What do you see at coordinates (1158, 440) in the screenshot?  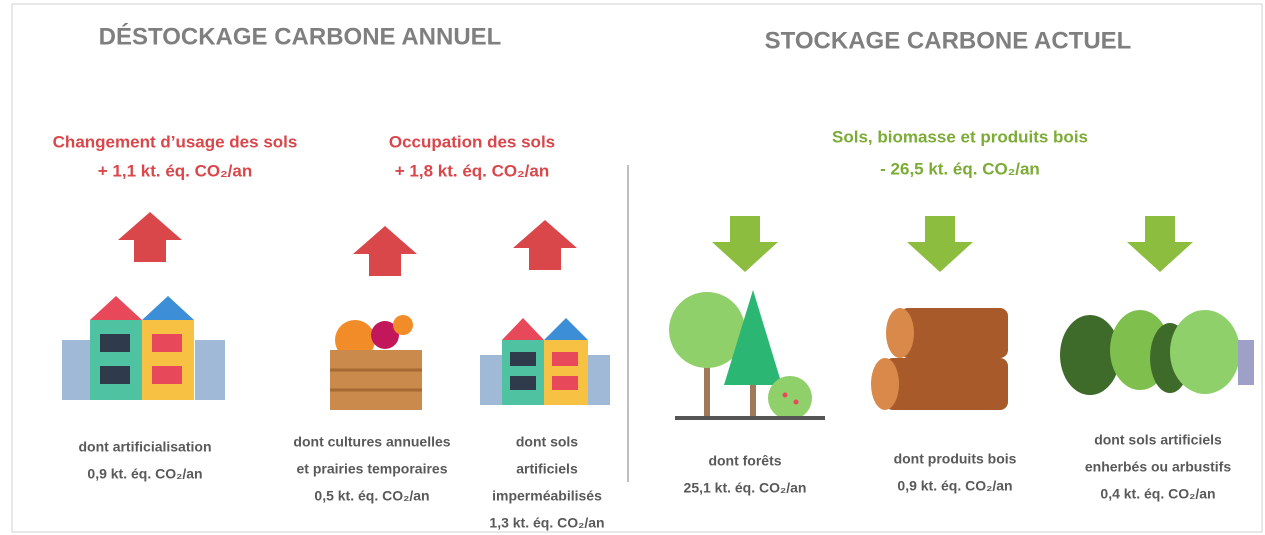 I see `caption-line: dont sols artificiels` at bounding box center [1158, 440].